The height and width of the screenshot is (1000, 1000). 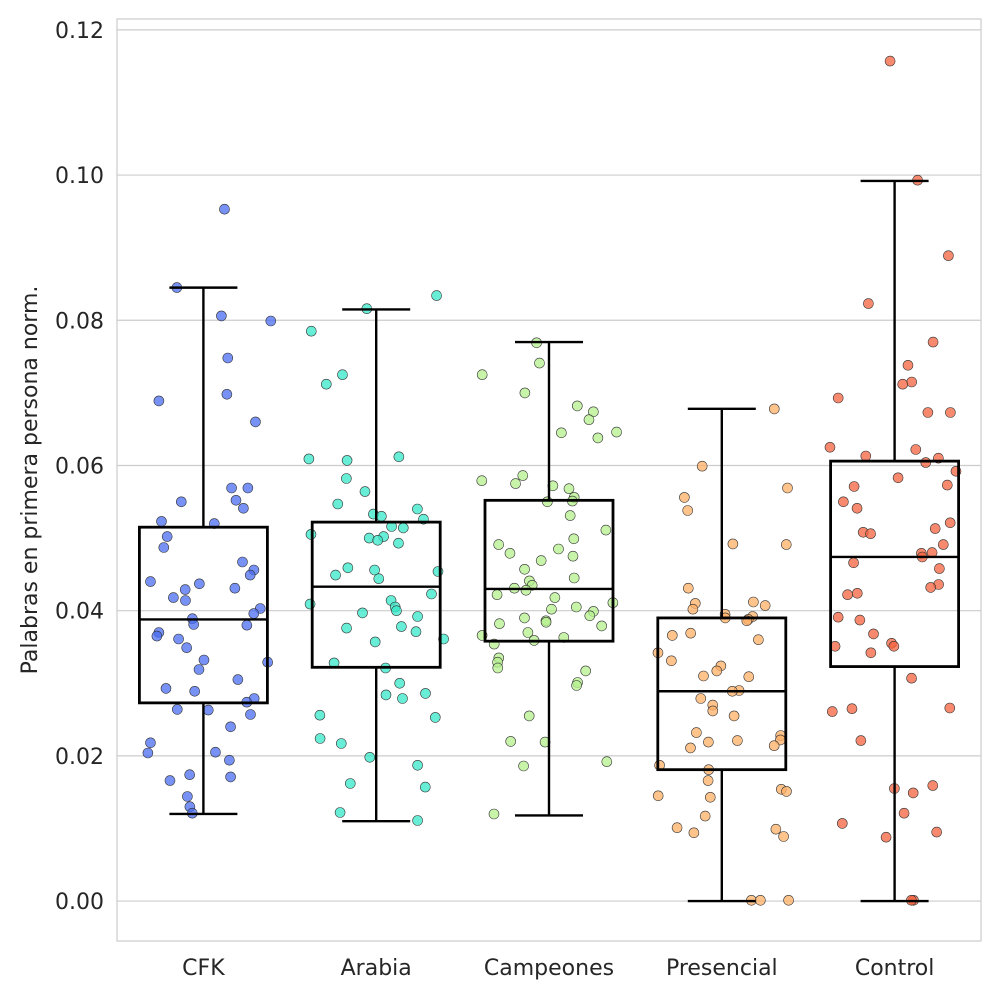 What do you see at coordinates (79, 321) in the screenshot?
I see `y-tick-label: 0.08` at bounding box center [79, 321].